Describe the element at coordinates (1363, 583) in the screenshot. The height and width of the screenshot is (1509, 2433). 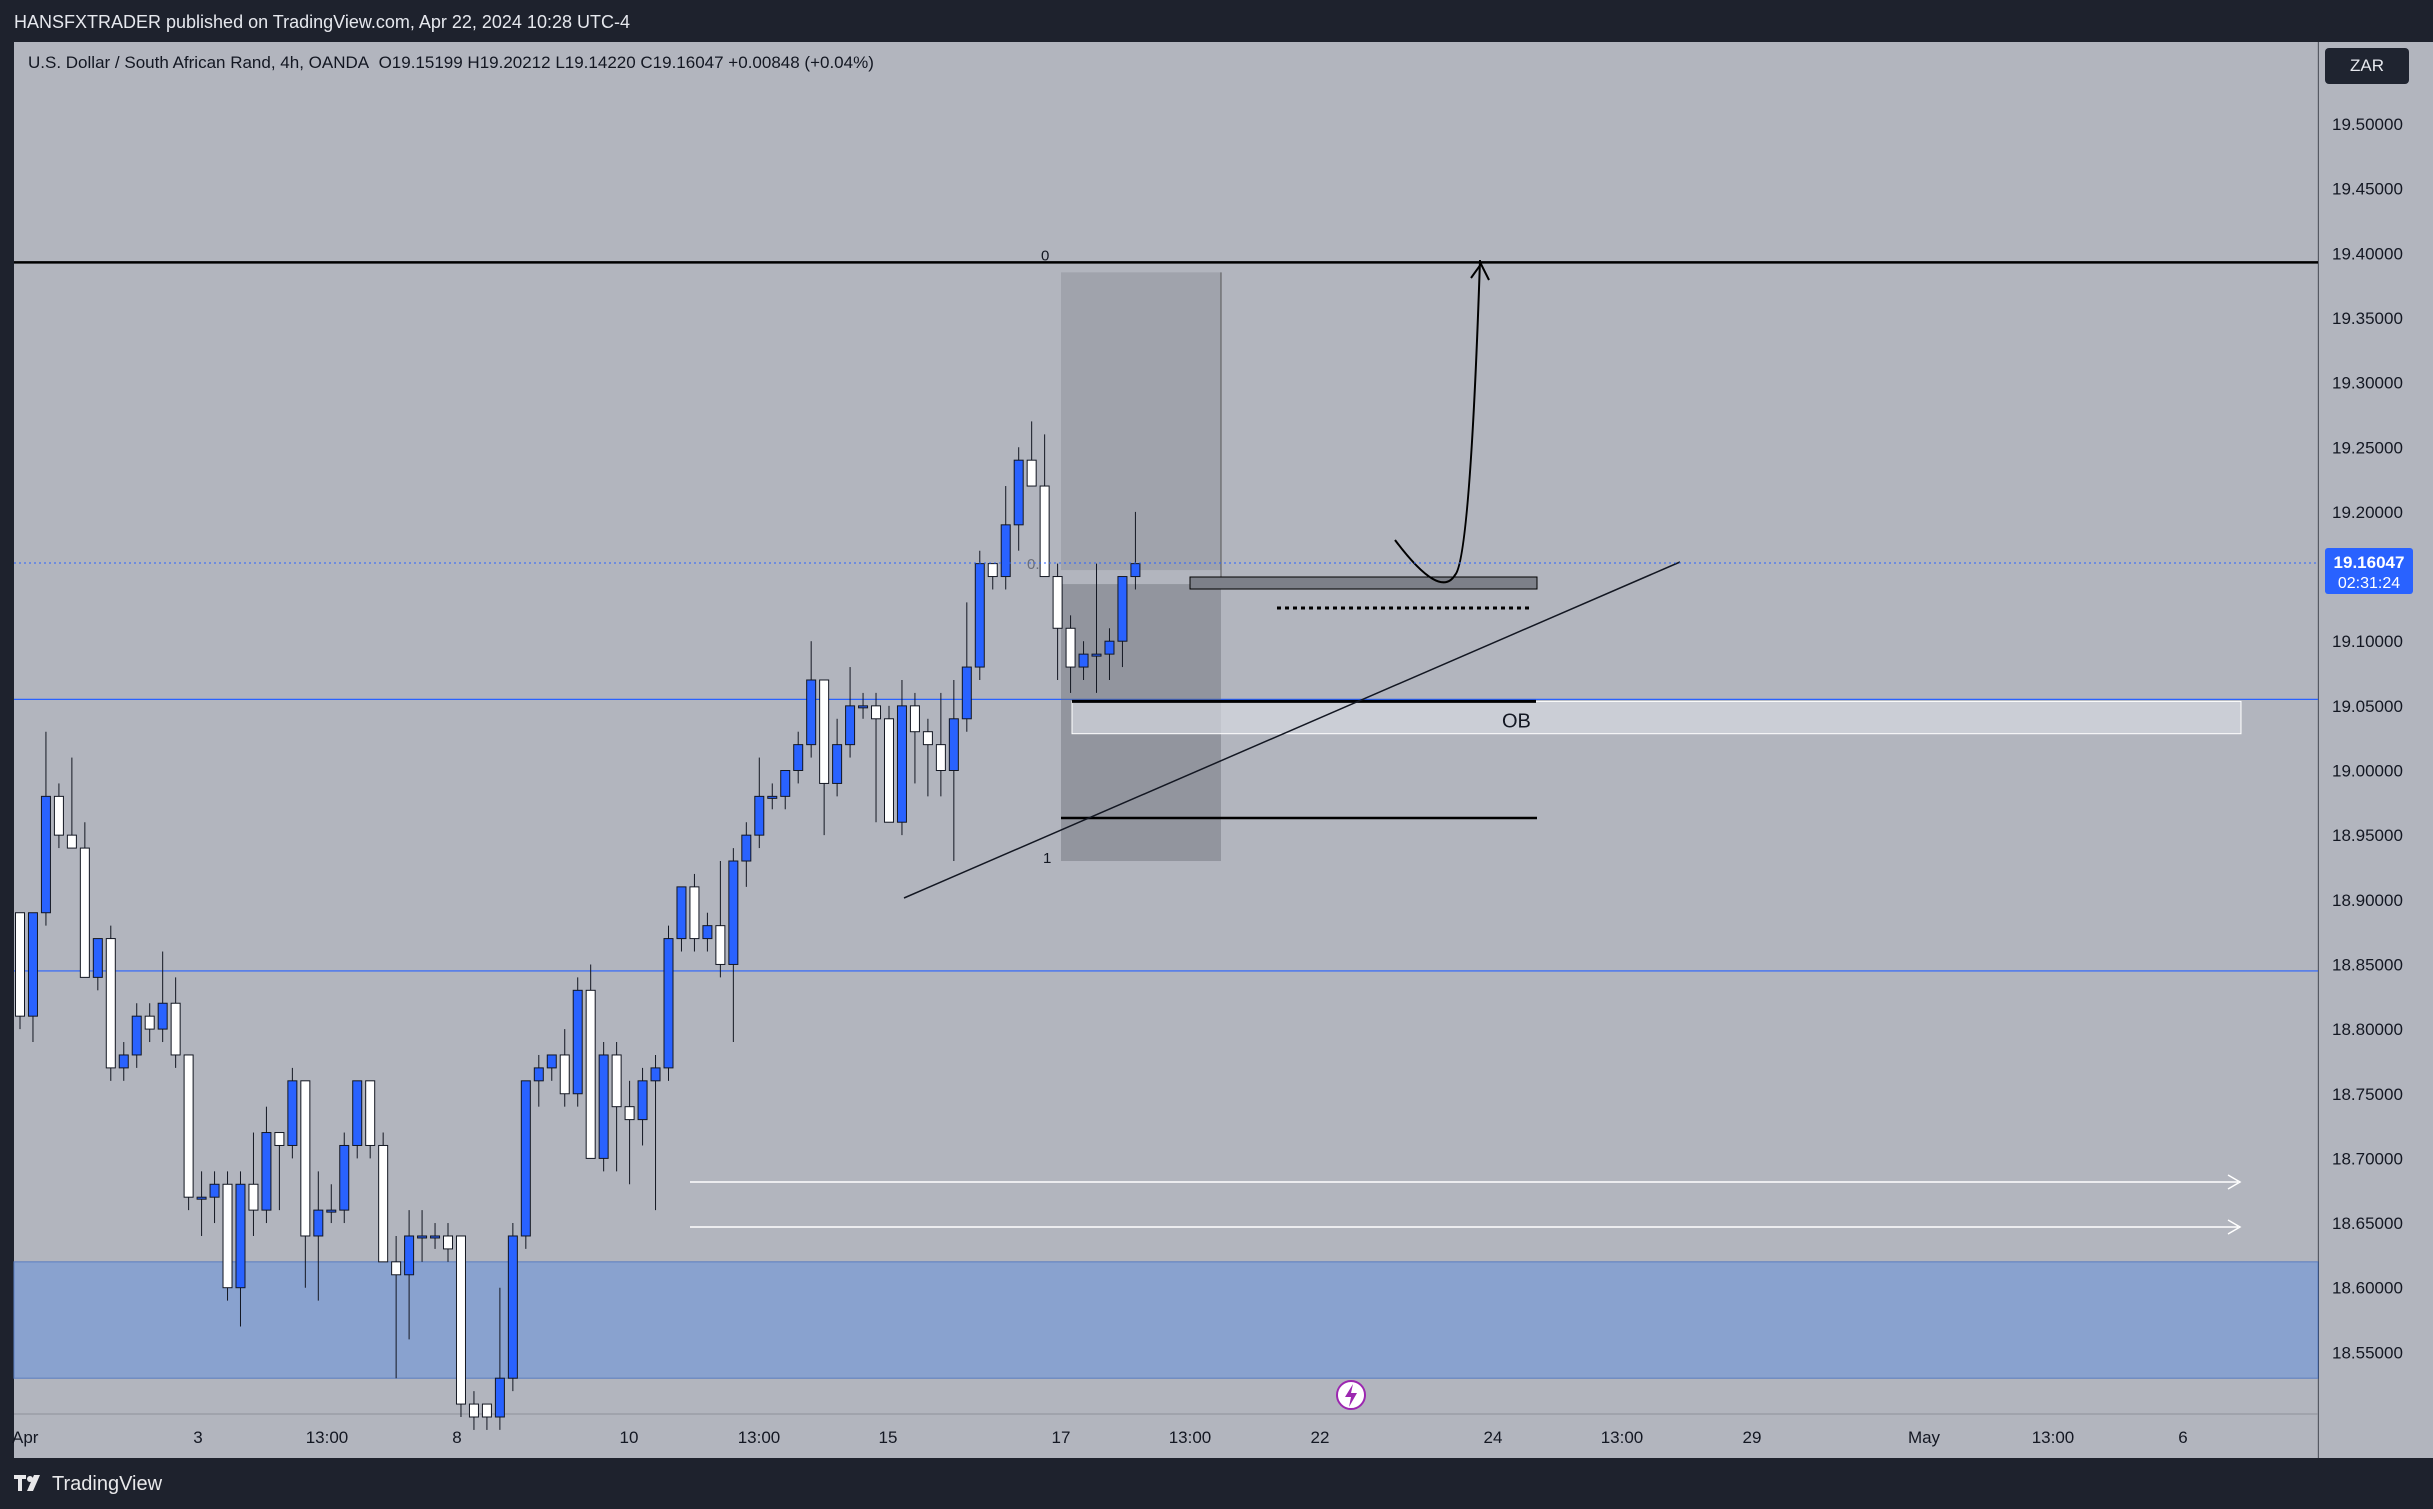
I see `supply-rectangle` at that location.